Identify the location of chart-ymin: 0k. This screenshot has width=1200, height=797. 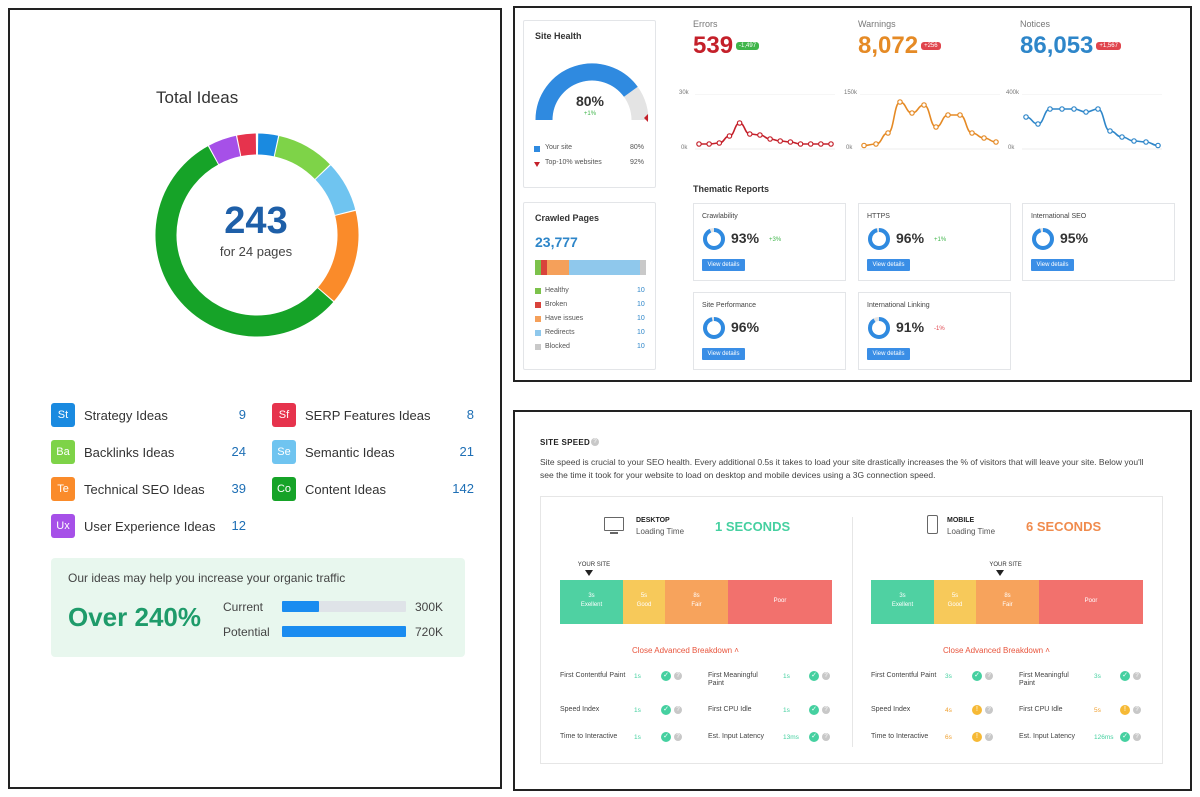
(684, 148).